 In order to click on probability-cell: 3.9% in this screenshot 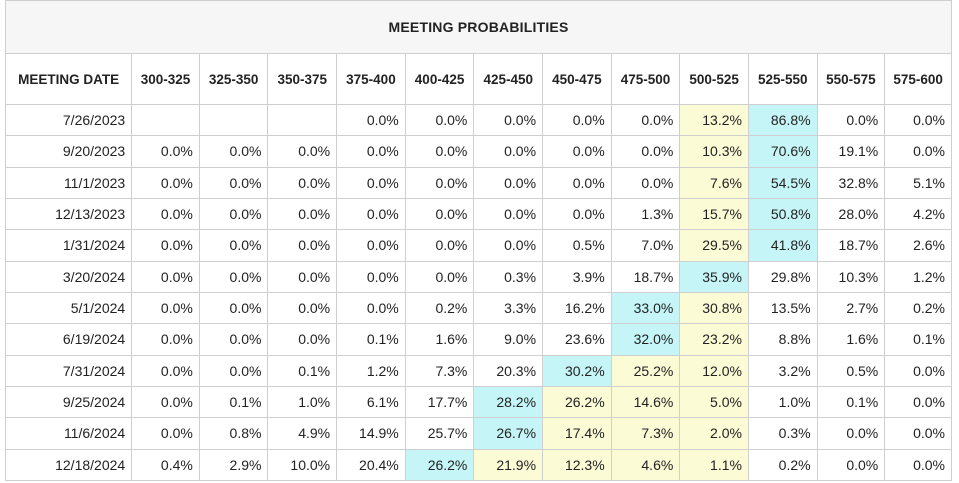, I will do `click(577, 276)`.